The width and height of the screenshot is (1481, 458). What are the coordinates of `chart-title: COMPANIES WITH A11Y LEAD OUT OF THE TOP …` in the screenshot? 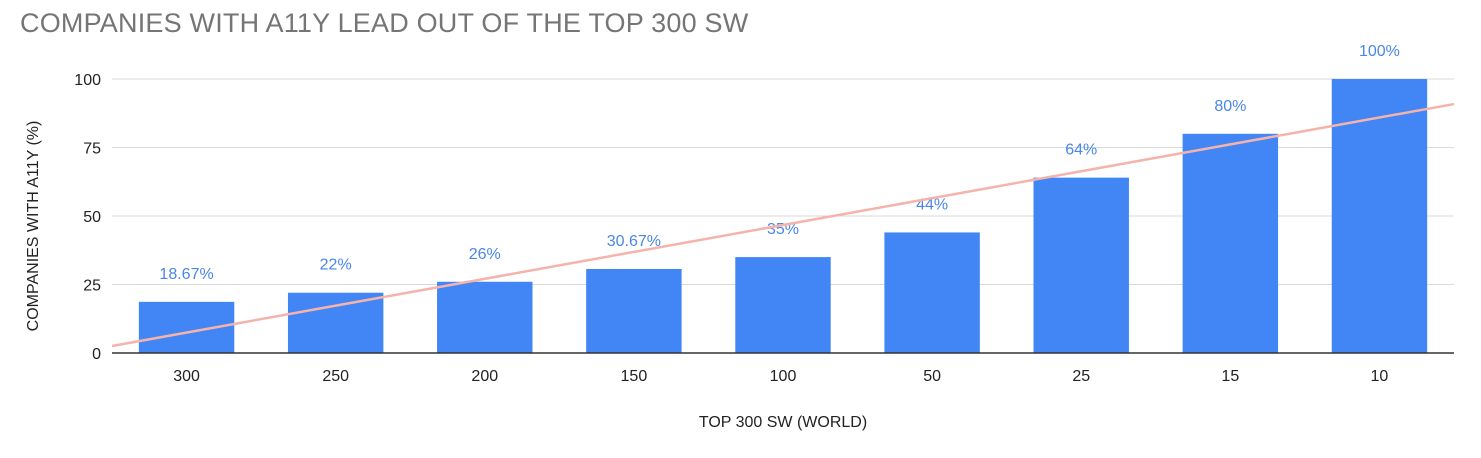 It's located at (384, 23).